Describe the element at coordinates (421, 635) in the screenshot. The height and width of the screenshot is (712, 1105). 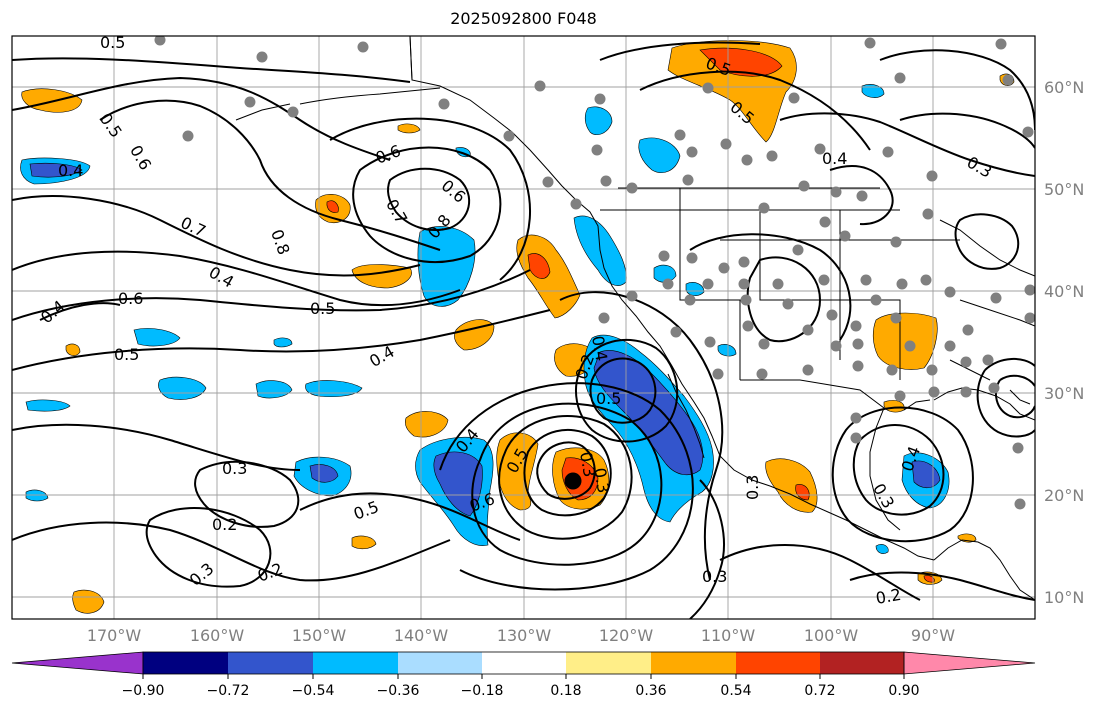
I see `lon-label-140w: 140°W` at that location.